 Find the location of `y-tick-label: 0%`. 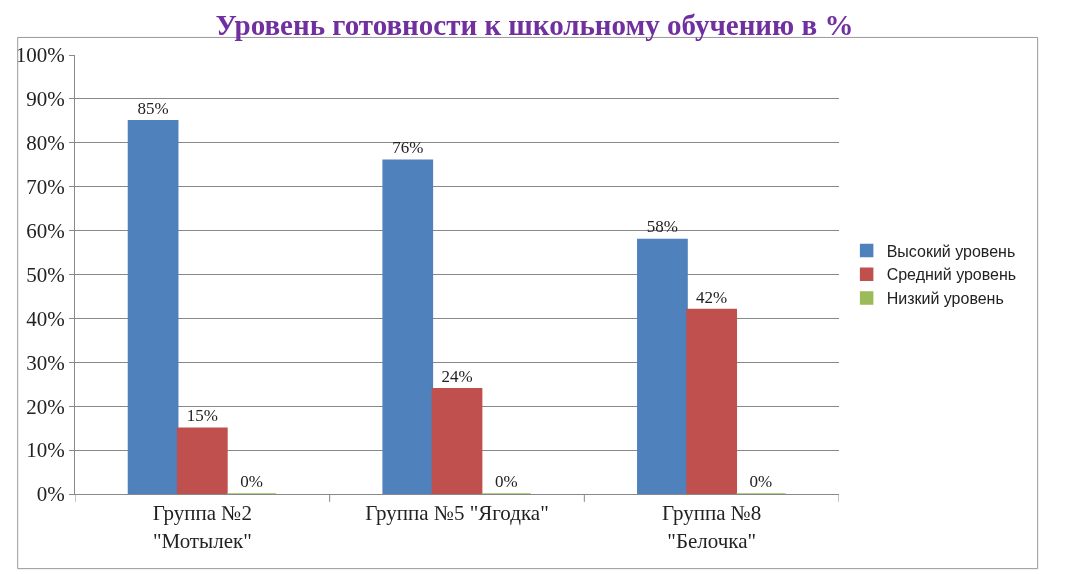

y-tick-label: 0% is located at coordinates (50, 494).